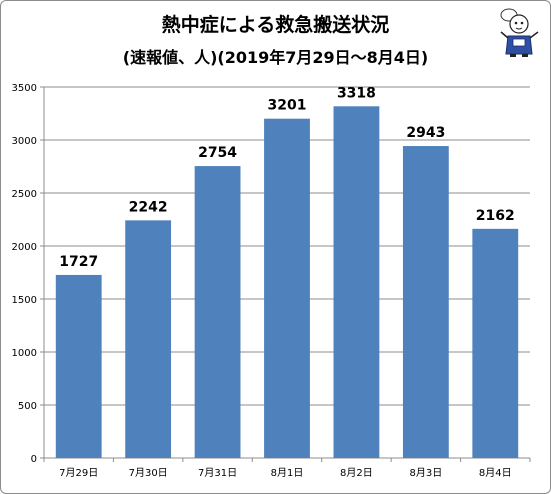 This screenshot has height=494, width=551. I want to click on data-label: 3201, so click(287, 106).